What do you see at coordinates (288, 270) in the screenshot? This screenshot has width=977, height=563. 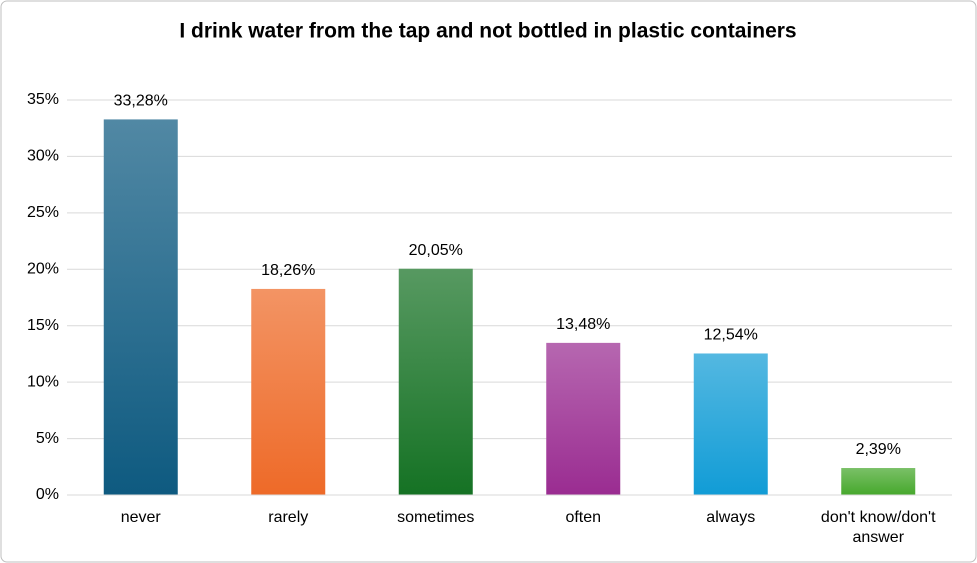 I see `data-label: 18,26%` at bounding box center [288, 270].